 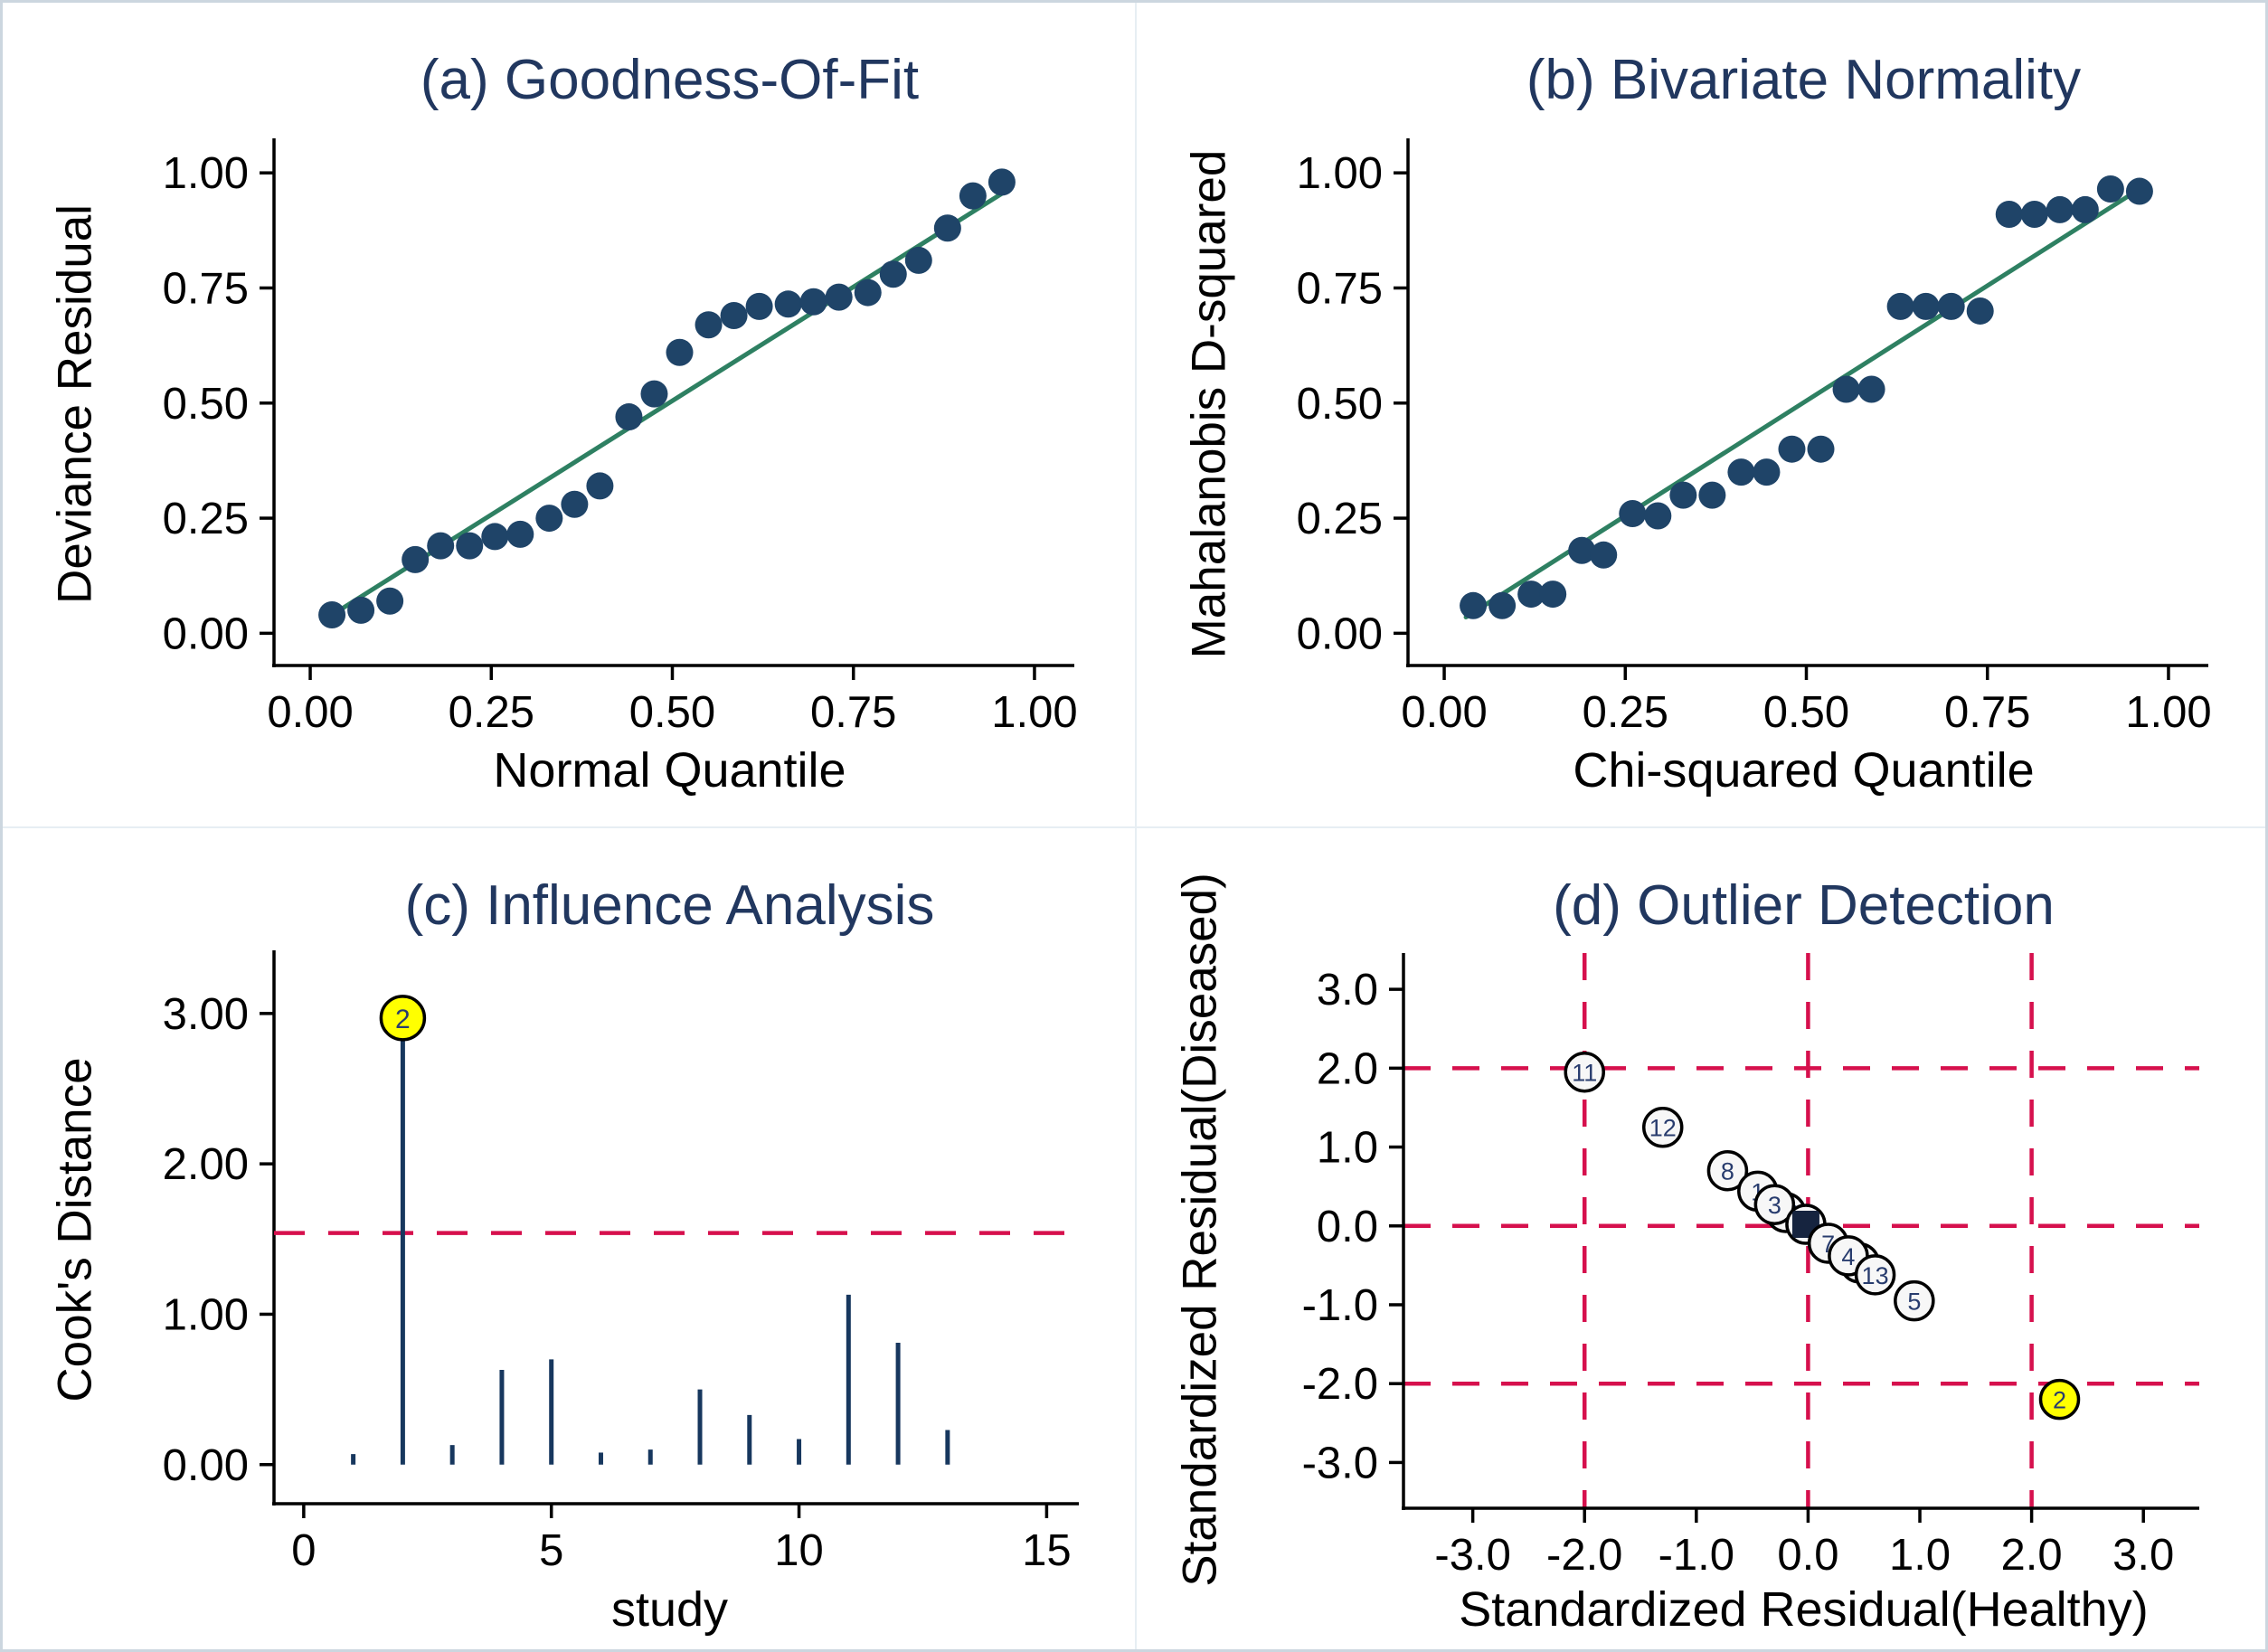 I want to click on svg-text: 2.00, so click(x=206, y=1164).